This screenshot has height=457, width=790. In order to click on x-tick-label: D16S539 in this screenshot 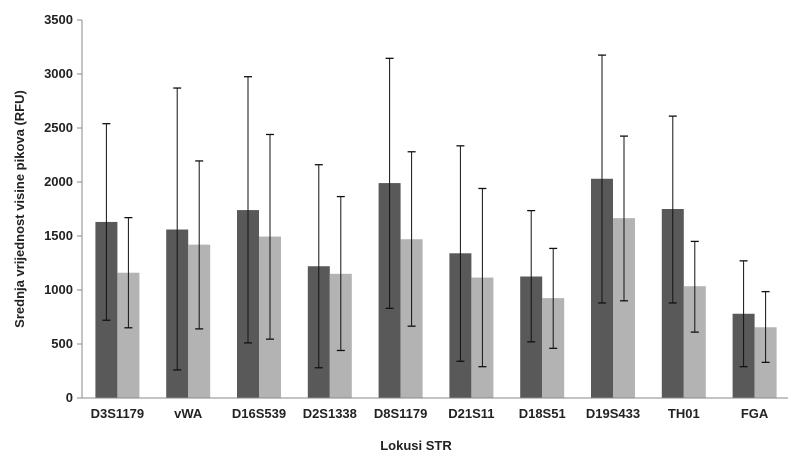, I will do `click(259, 413)`.